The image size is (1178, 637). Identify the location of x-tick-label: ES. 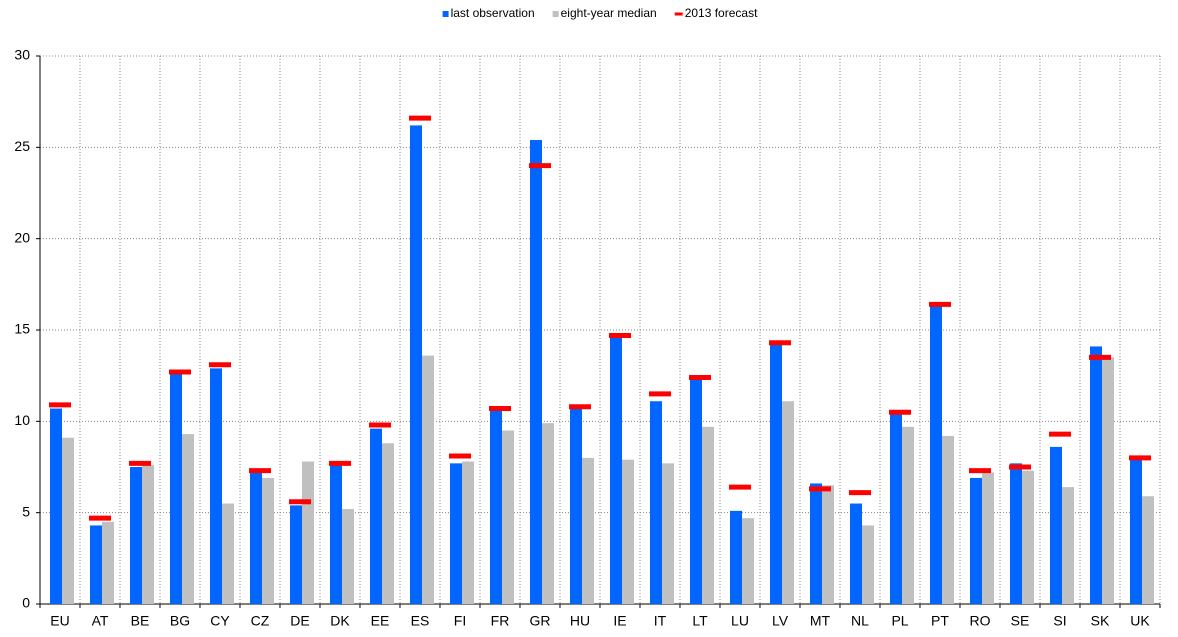
(420, 621).